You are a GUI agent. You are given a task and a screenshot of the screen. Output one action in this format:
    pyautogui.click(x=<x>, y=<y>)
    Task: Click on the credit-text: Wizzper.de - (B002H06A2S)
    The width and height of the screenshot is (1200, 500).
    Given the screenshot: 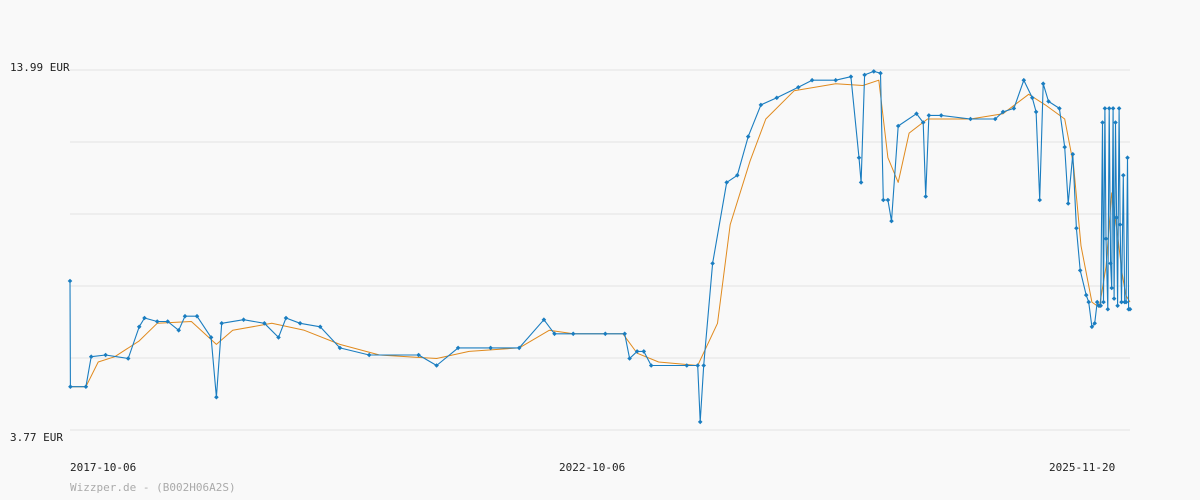 What is the action you would take?
    pyautogui.click(x=153, y=487)
    